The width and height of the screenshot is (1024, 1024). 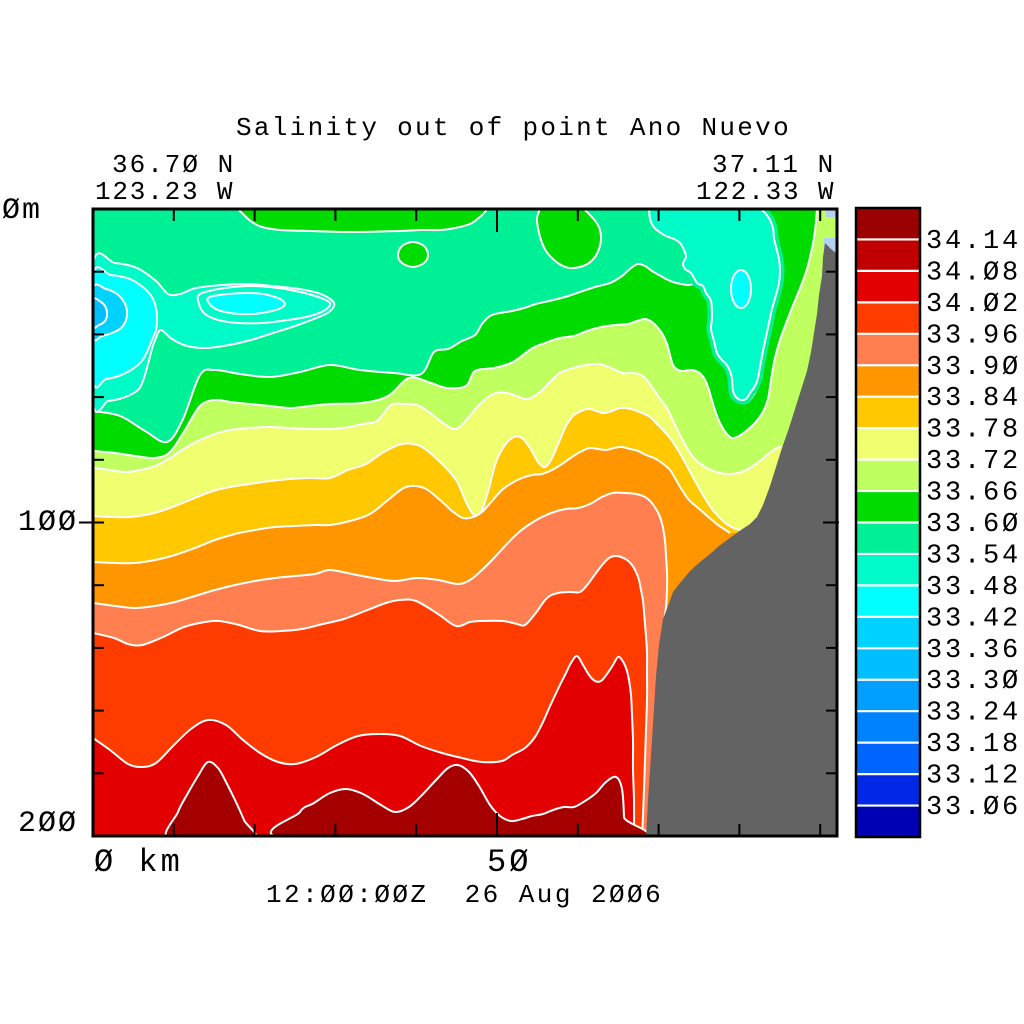 What do you see at coordinates (973, 336) in the screenshot?
I see `svg-text: 33.96` at bounding box center [973, 336].